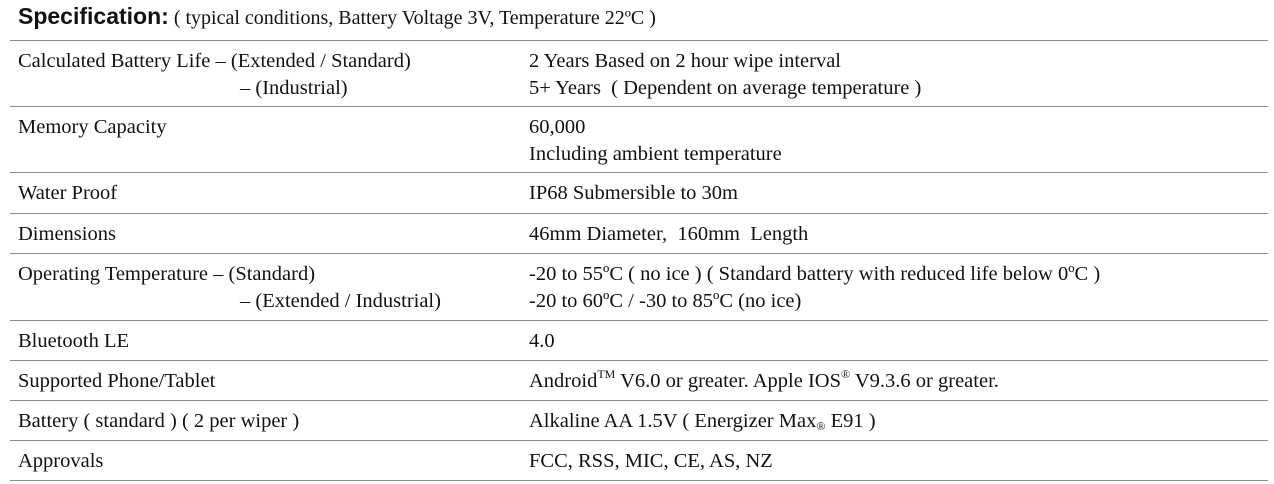 The image size is (1274, 484). I want to click on value-text: V6.0 or greater. Apple IOS, so click(728, 381).